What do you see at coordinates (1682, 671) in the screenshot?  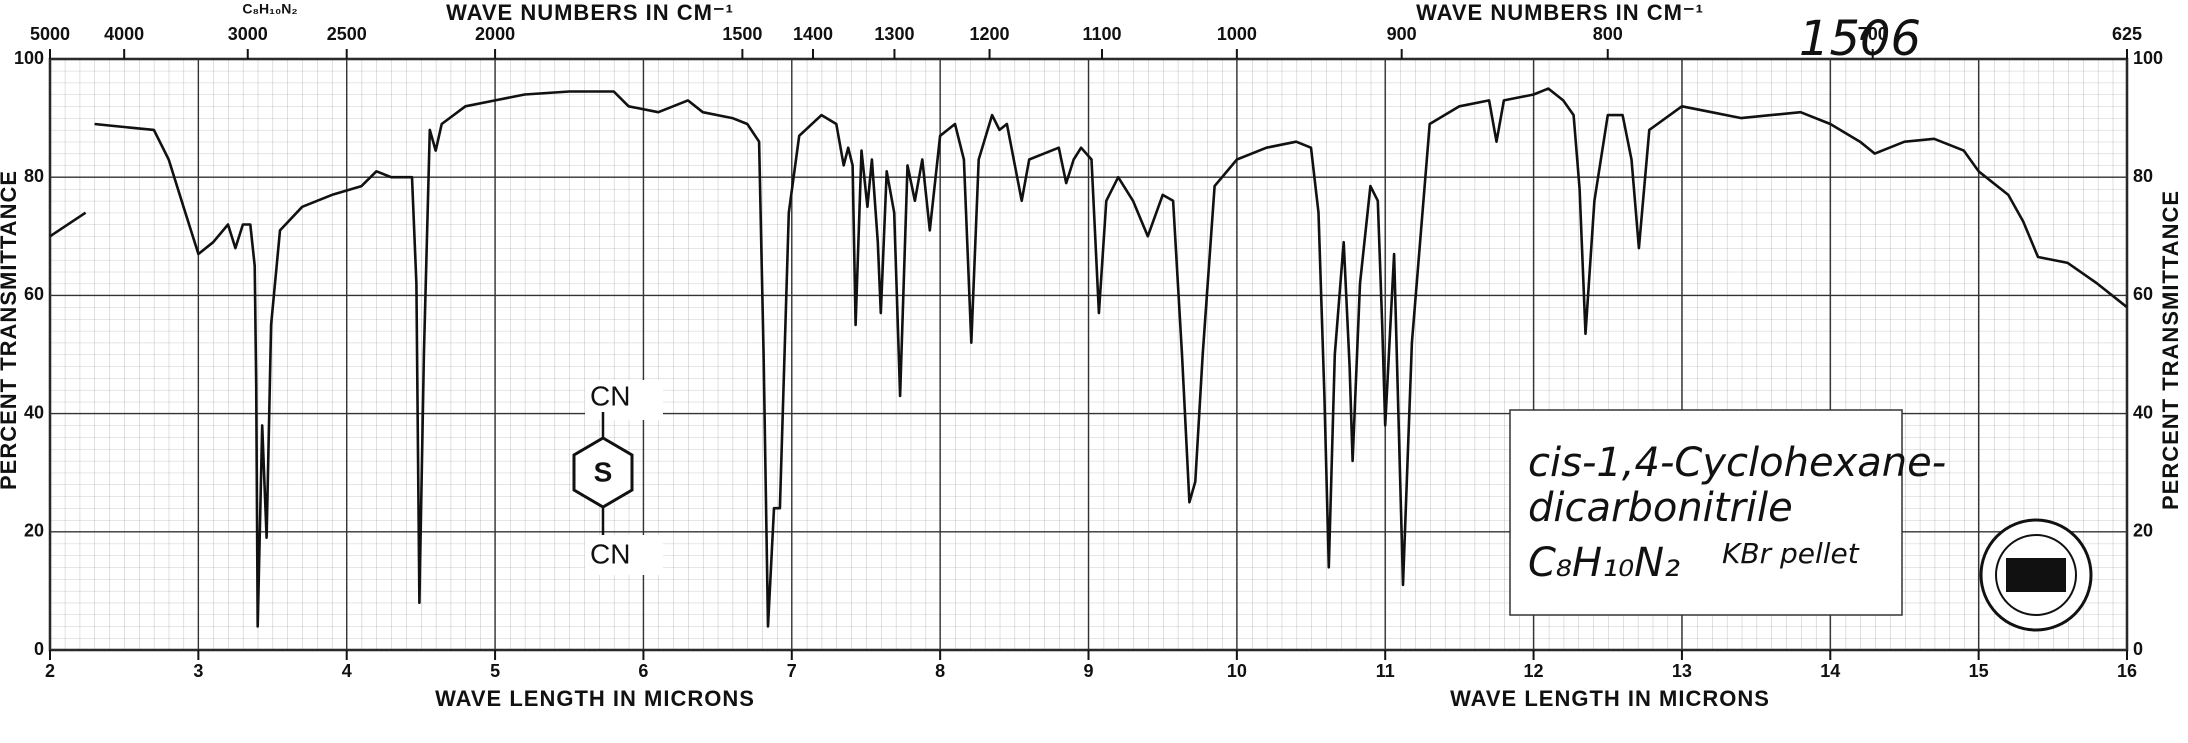 I see `x-tick-label: 13` at bounding box center [1682, 671].